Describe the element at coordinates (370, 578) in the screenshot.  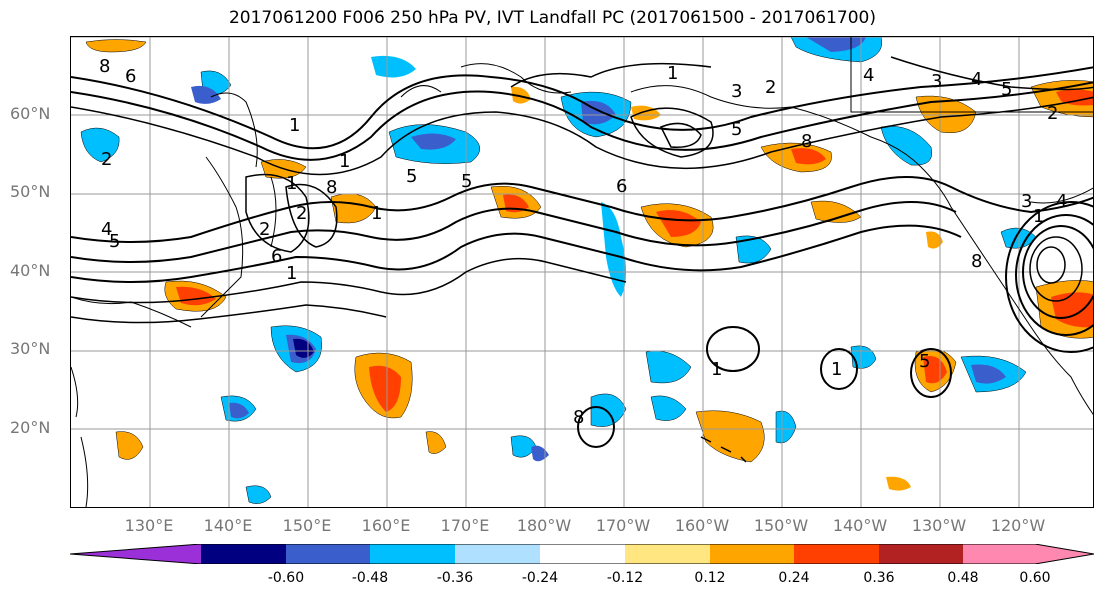
I see `colorbar-tick-label: -0.48` at that location.